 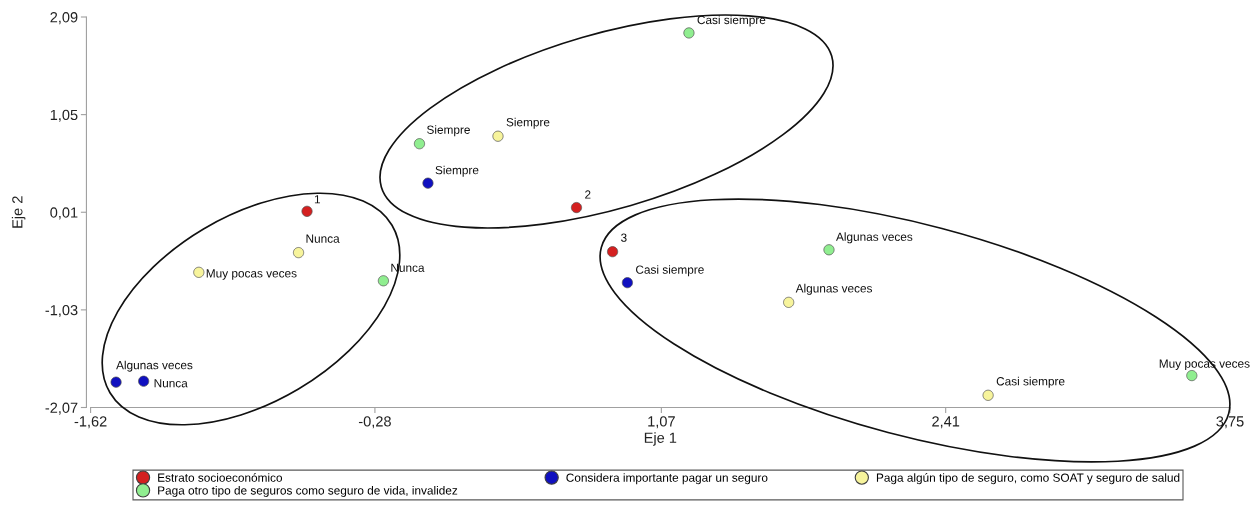 I want to click on legend-label: Estrato socioeconómico, so click(x=220, y=477).